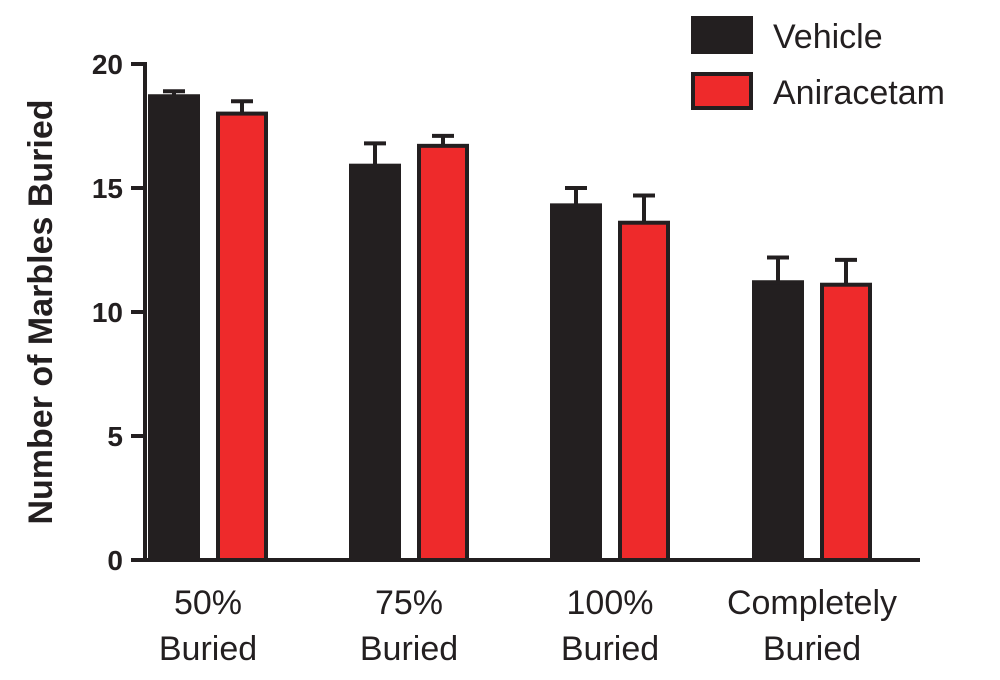 Image resolution: width=1000 pixels, height=680 pixels. Describe the element at coordinates (610, 603) in the screenshot. I see `x-category-label: 100%` at that location.